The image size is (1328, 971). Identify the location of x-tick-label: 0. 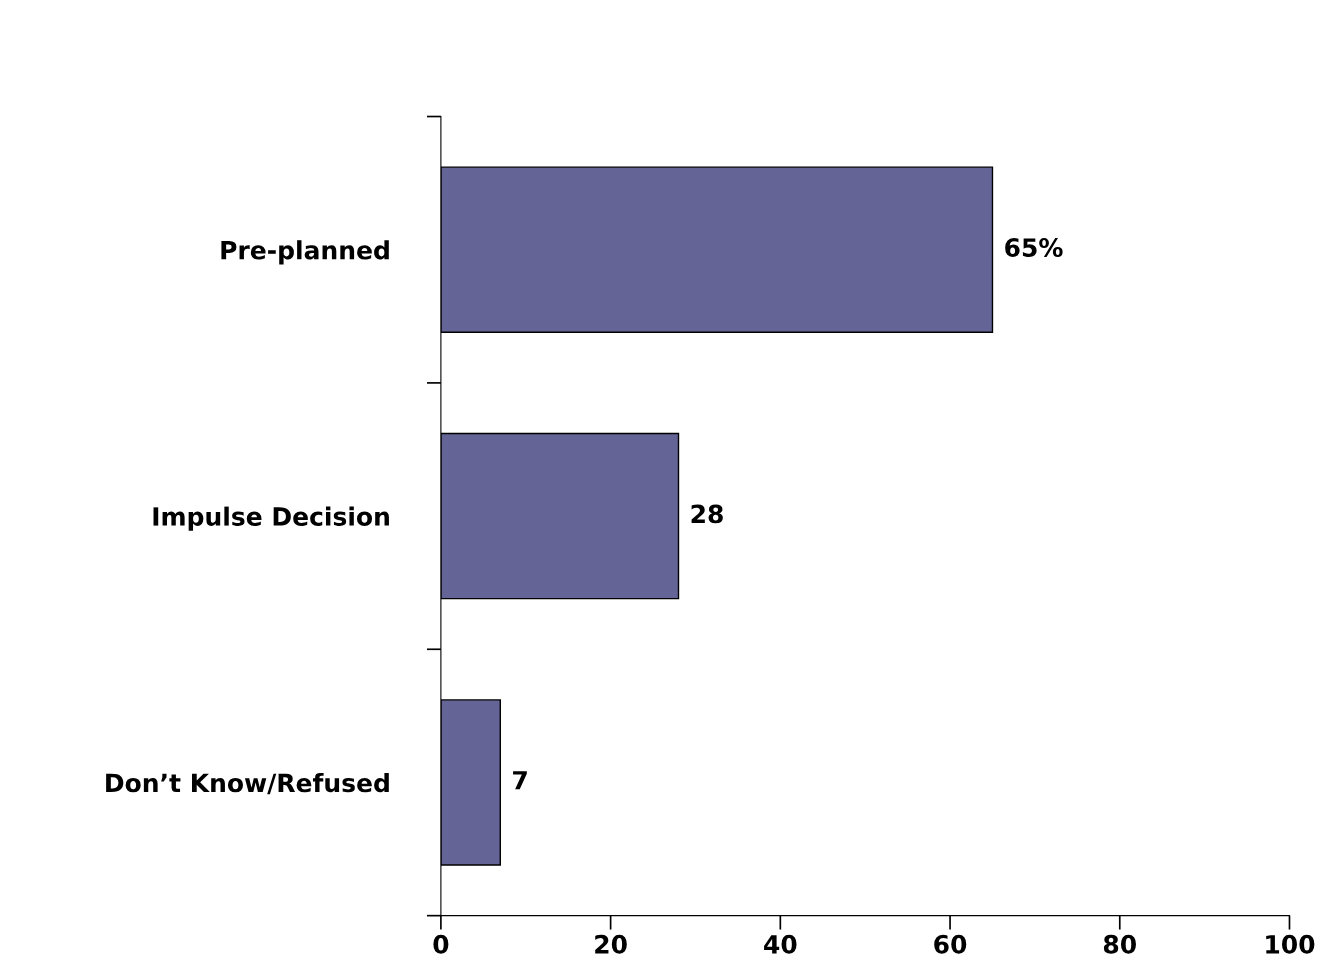
(441, 944).